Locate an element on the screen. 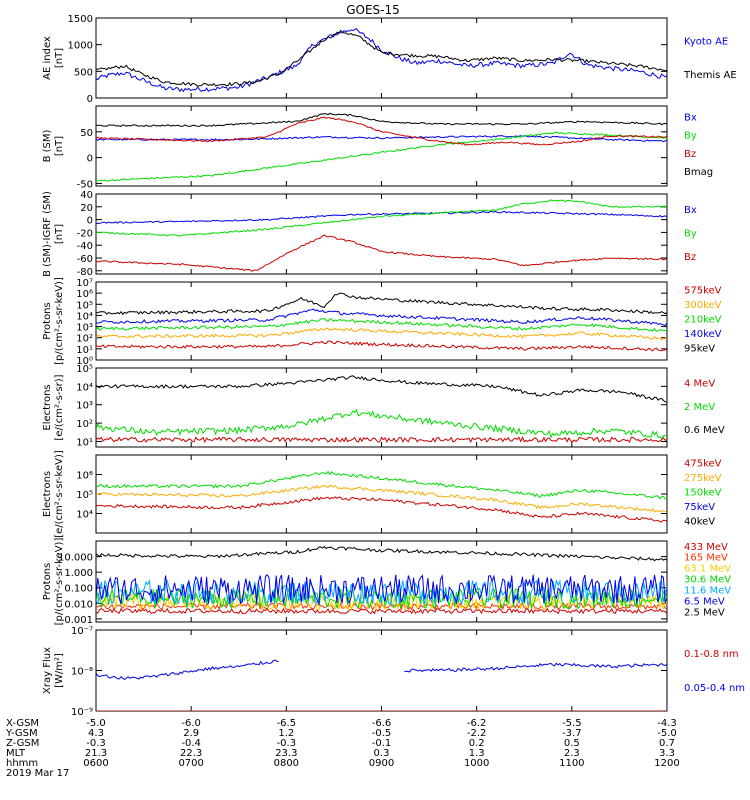 The width and height of the screenshot is (750, 800). legend-label: 30.6 MeV is located at coordinates (707, 580).